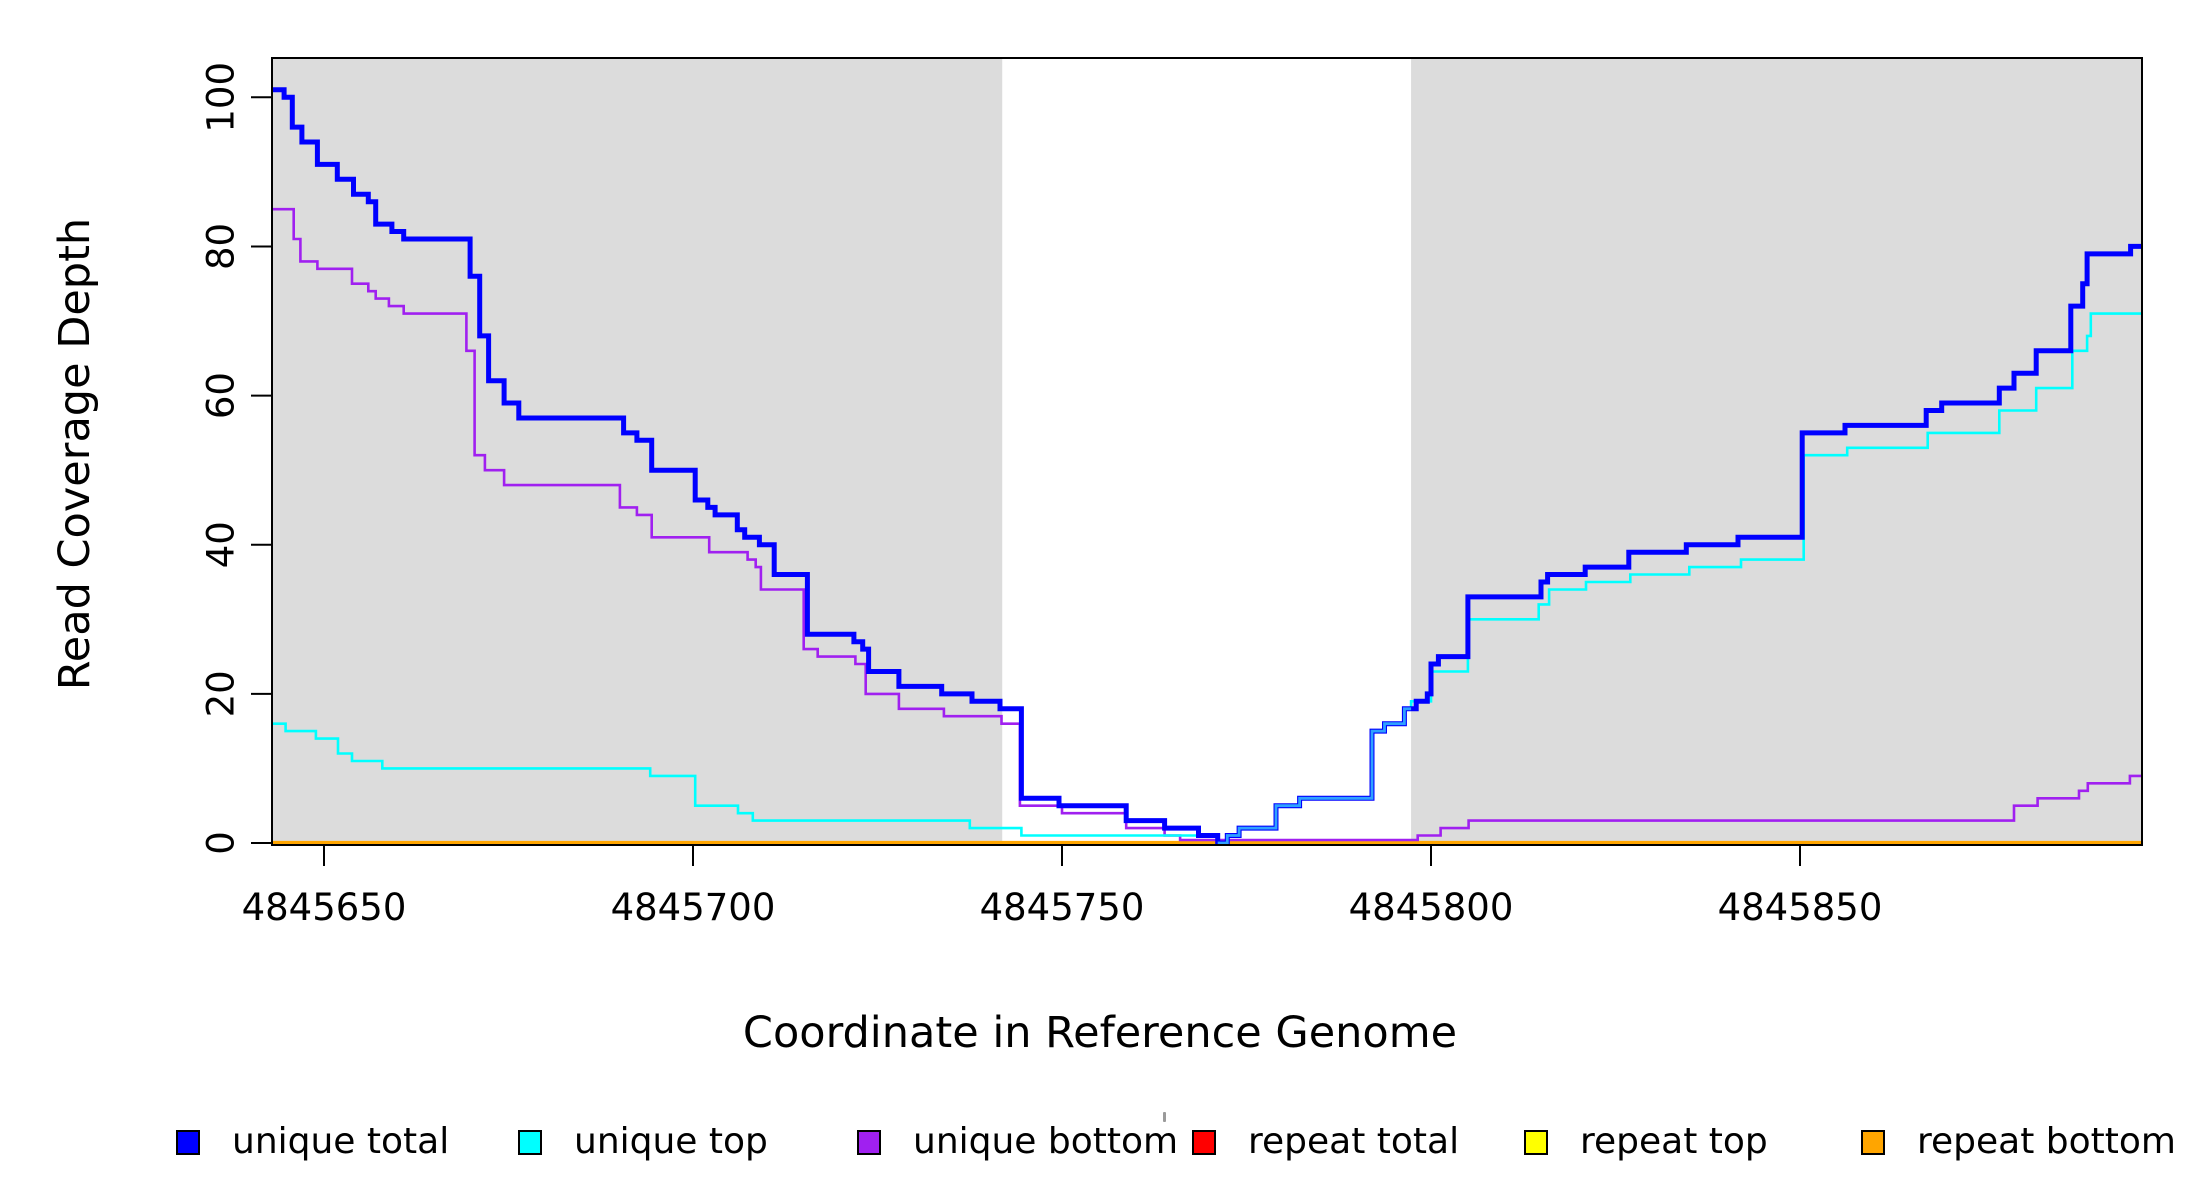 The width and height of the screenshot is (2200, 1200). I want to click on y-tick-label: 40, so click(221, 544).